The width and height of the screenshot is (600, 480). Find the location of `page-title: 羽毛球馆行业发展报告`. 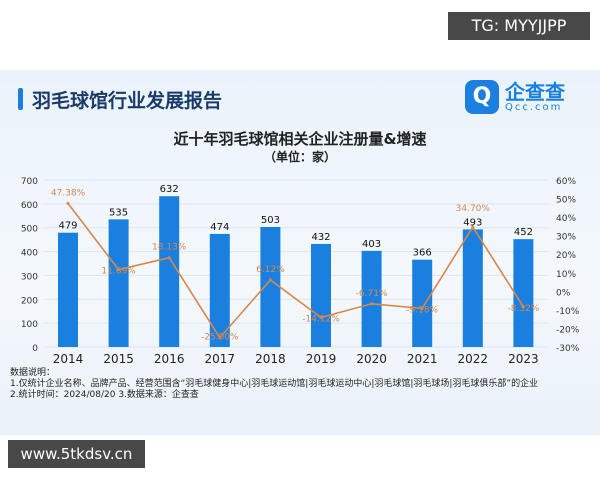

page-title: 羽毛球馆行业发展报告 is located at coordinates (127, 101).